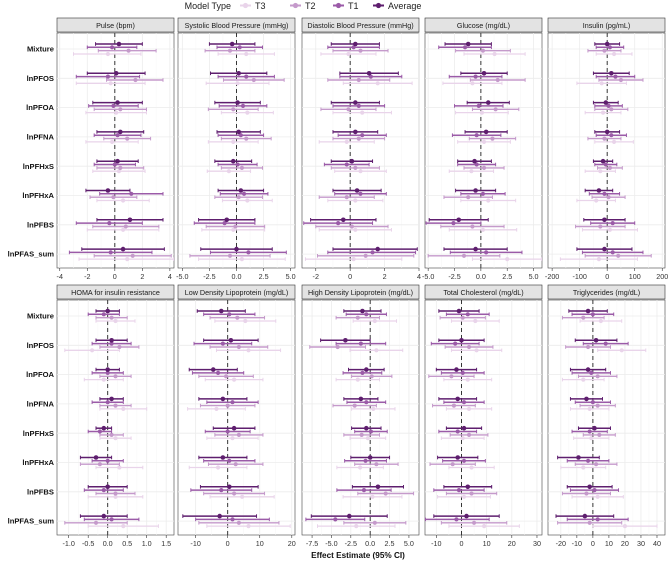 The width and height of the screenshot is (669, 561). I want to click on x-tick-label: 2.5, so click(264, 276).